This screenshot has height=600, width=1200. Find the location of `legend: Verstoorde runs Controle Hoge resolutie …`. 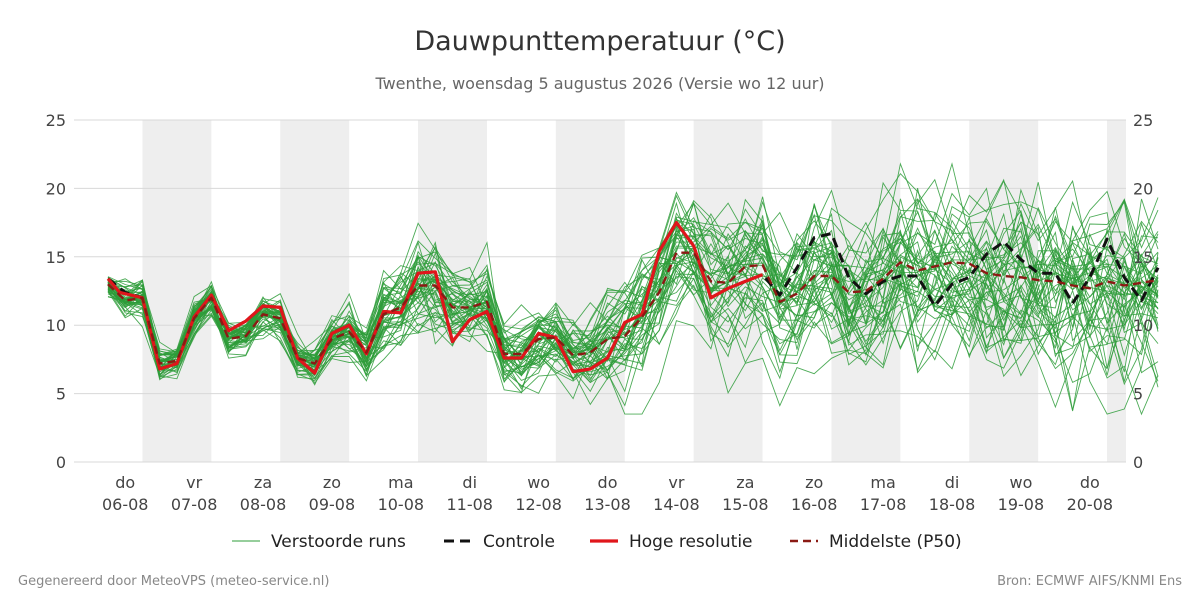

legend: Verstoorde runs Controle Hoge resolutie … is located at coordinates (597, 542).